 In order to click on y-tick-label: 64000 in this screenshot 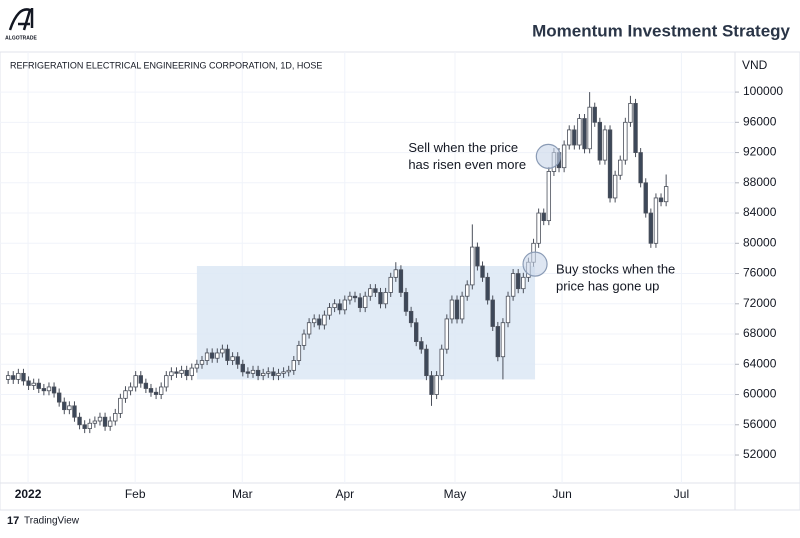, I will do `click(760, 363)`.